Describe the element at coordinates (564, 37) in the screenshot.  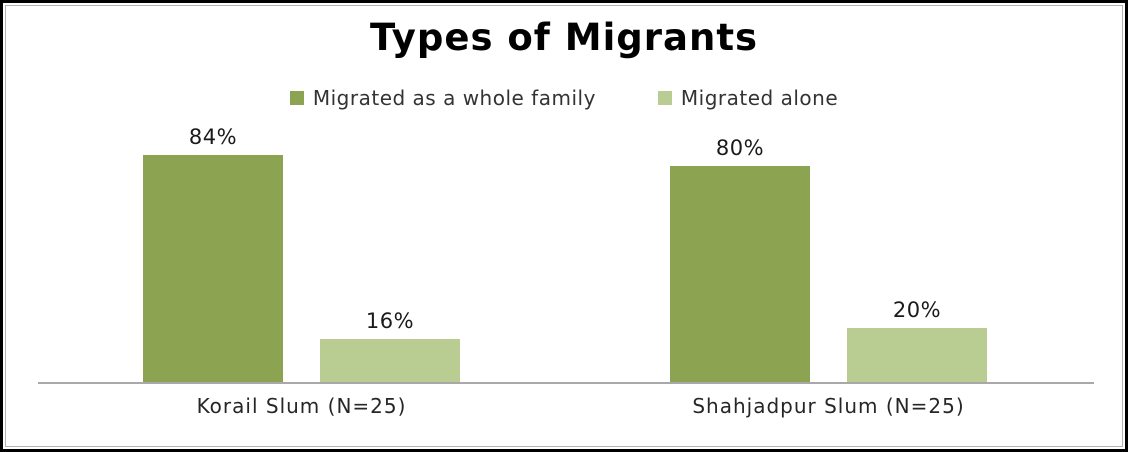
I see `chart-title: Types of Migrants` at that location.